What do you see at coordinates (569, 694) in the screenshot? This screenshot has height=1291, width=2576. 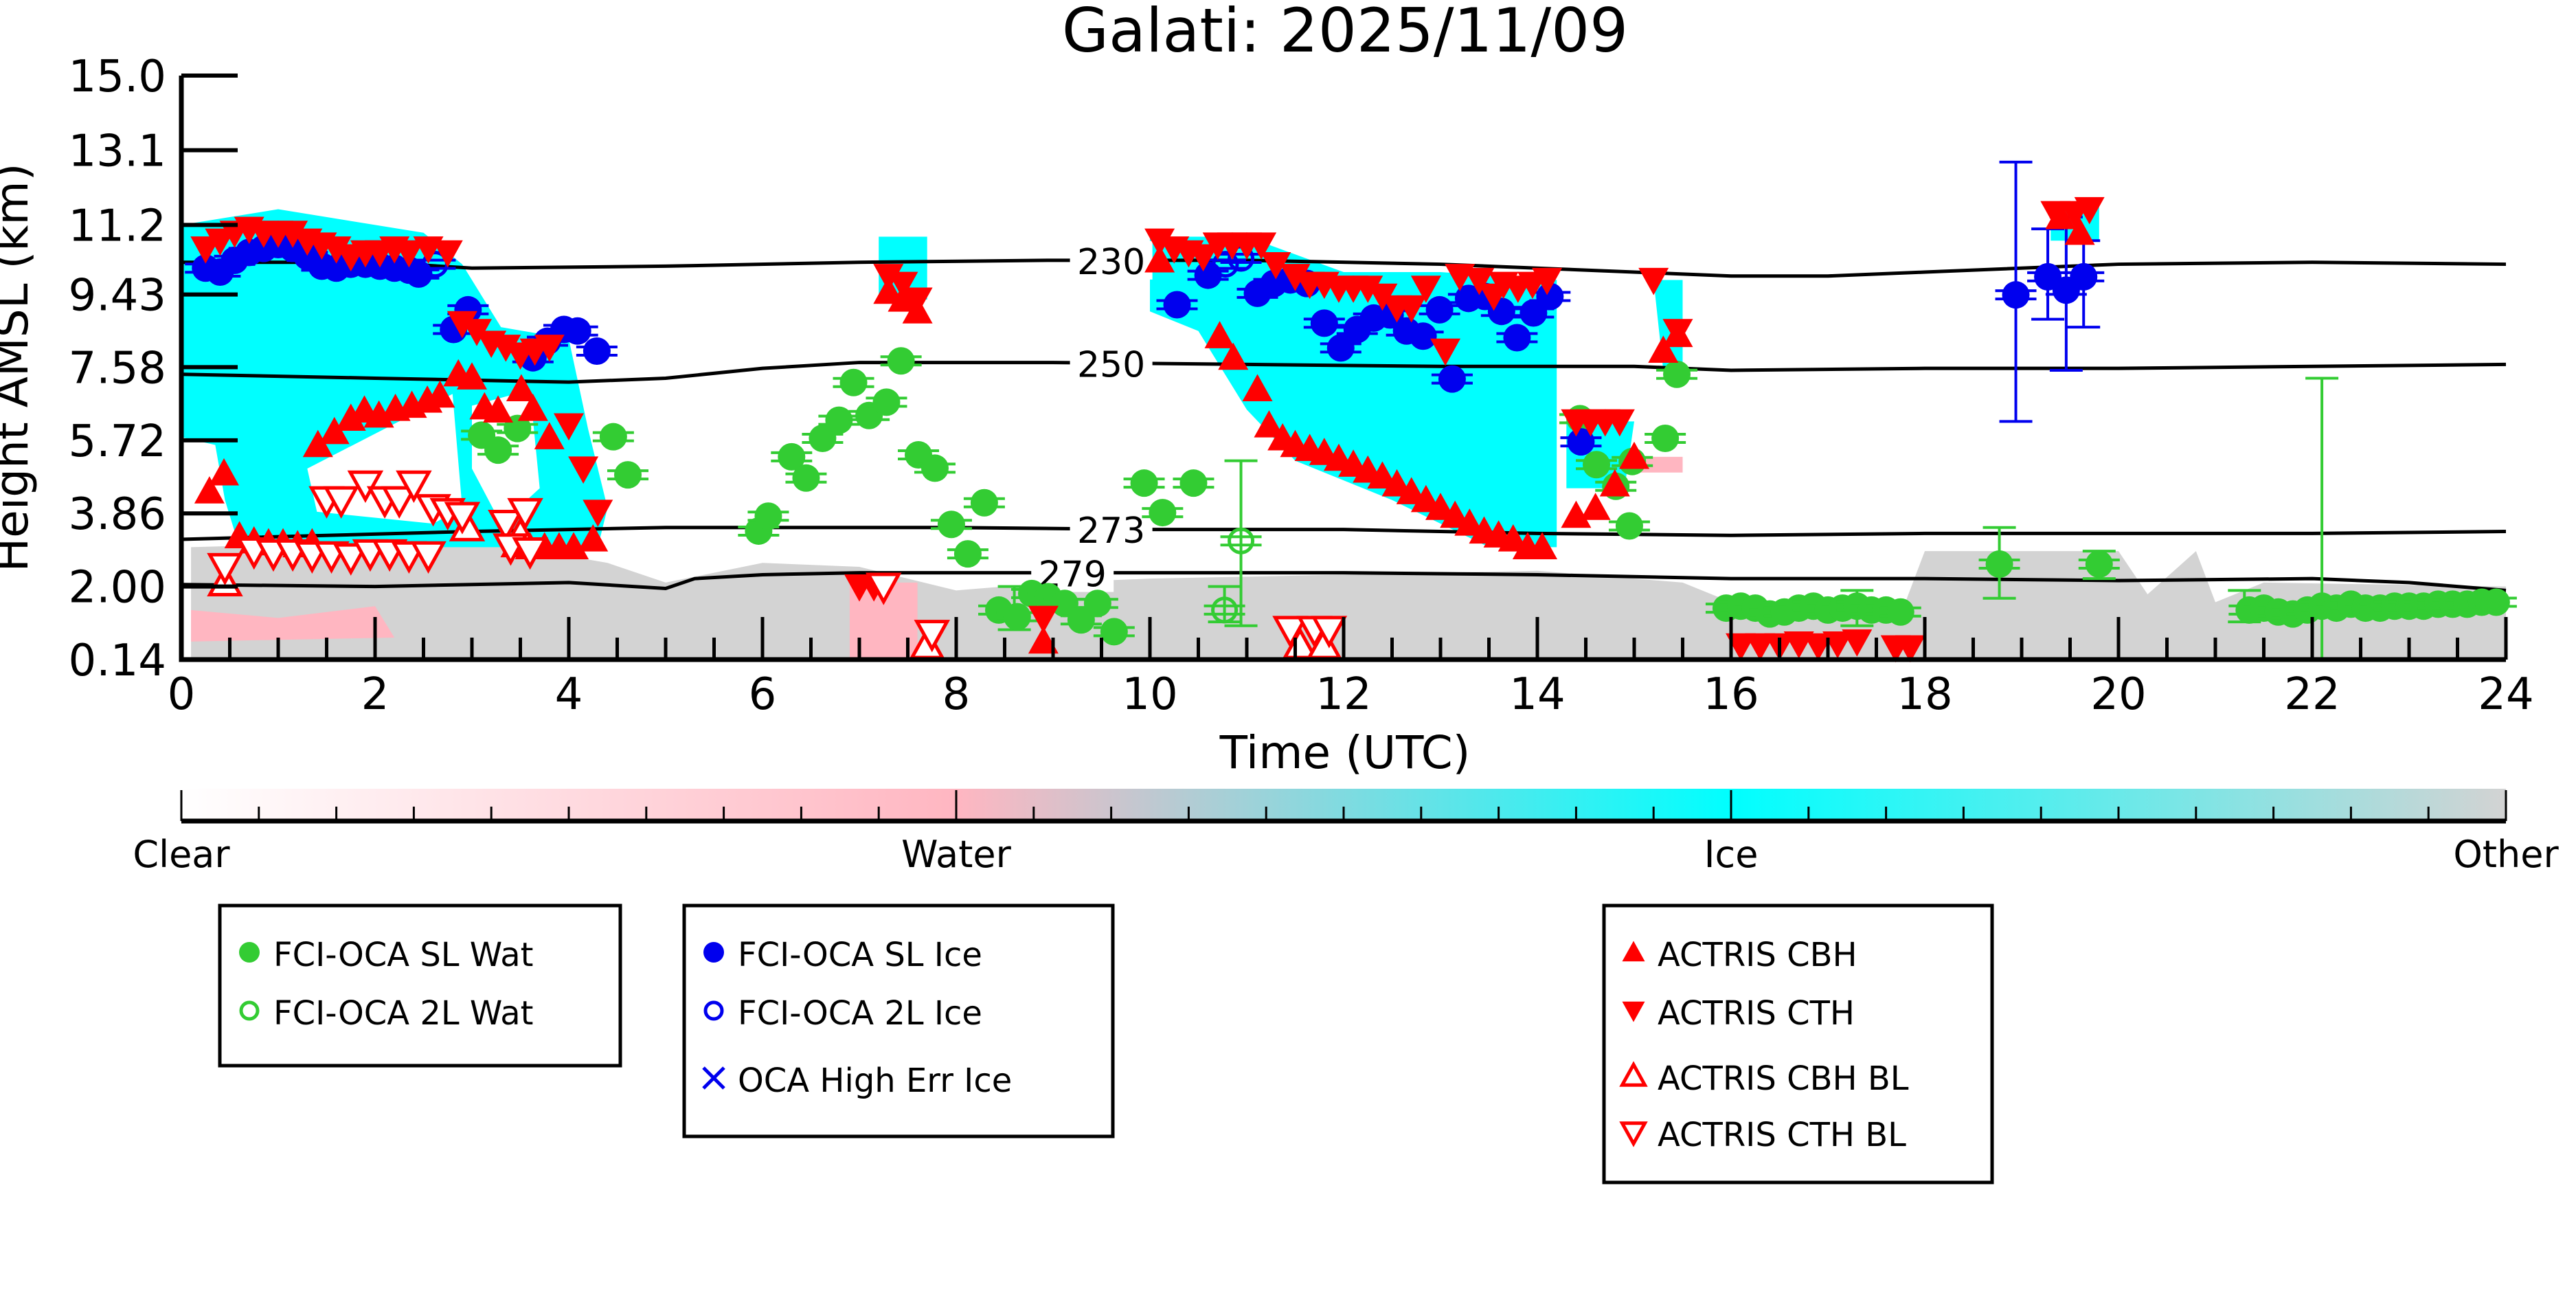 I see `x-tick-label: 4` at bounding box center [569, 694].